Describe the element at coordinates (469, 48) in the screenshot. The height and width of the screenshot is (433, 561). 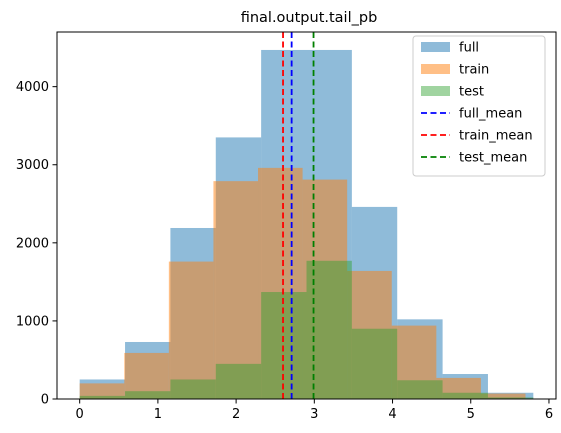
I see `legend-label-full: full` at that location.